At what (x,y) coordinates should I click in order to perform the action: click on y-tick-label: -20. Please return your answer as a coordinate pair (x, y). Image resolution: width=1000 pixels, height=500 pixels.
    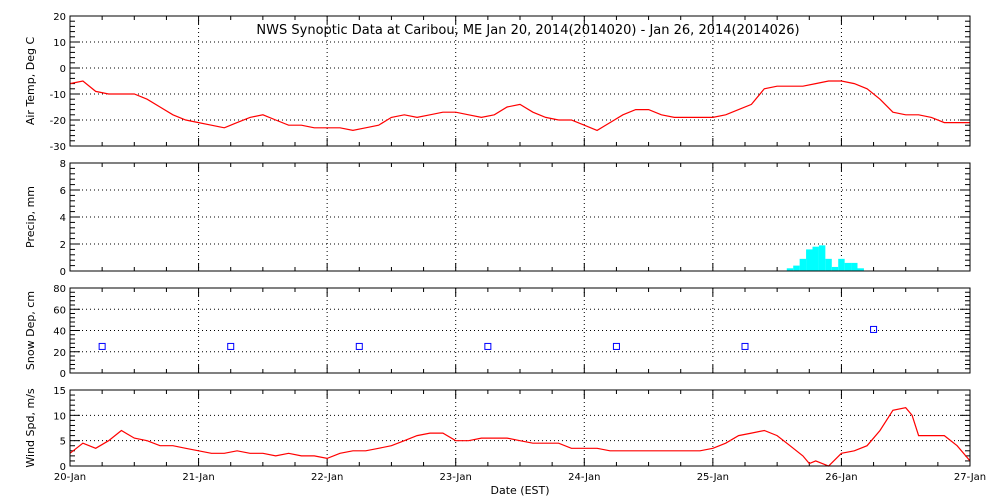
    Looking at the image, I should click on (58, 121).